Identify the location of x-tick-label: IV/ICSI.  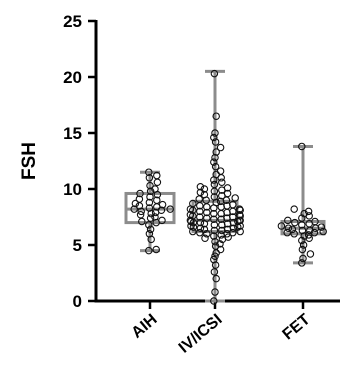
(201, 334).